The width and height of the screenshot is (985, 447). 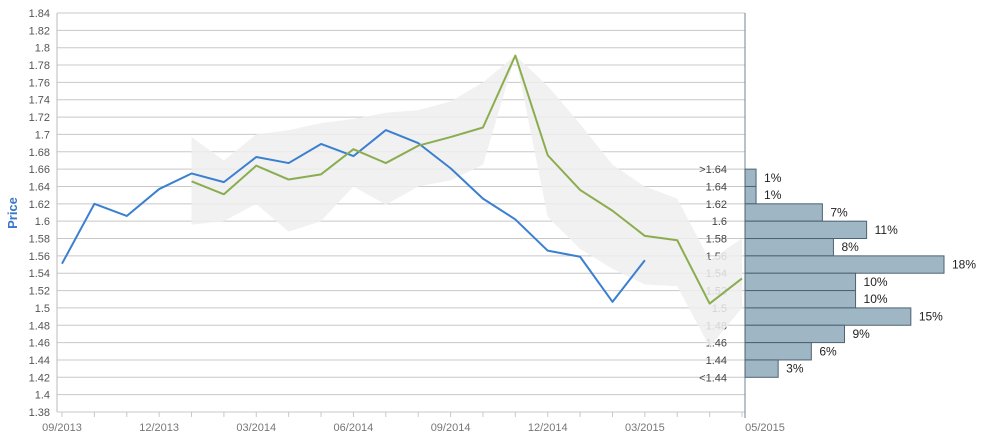 What do you see at coordinates (713, 378) in the screenshot?
I see `histogram-bin-label: <1.44` at bounding box center [713, 378].